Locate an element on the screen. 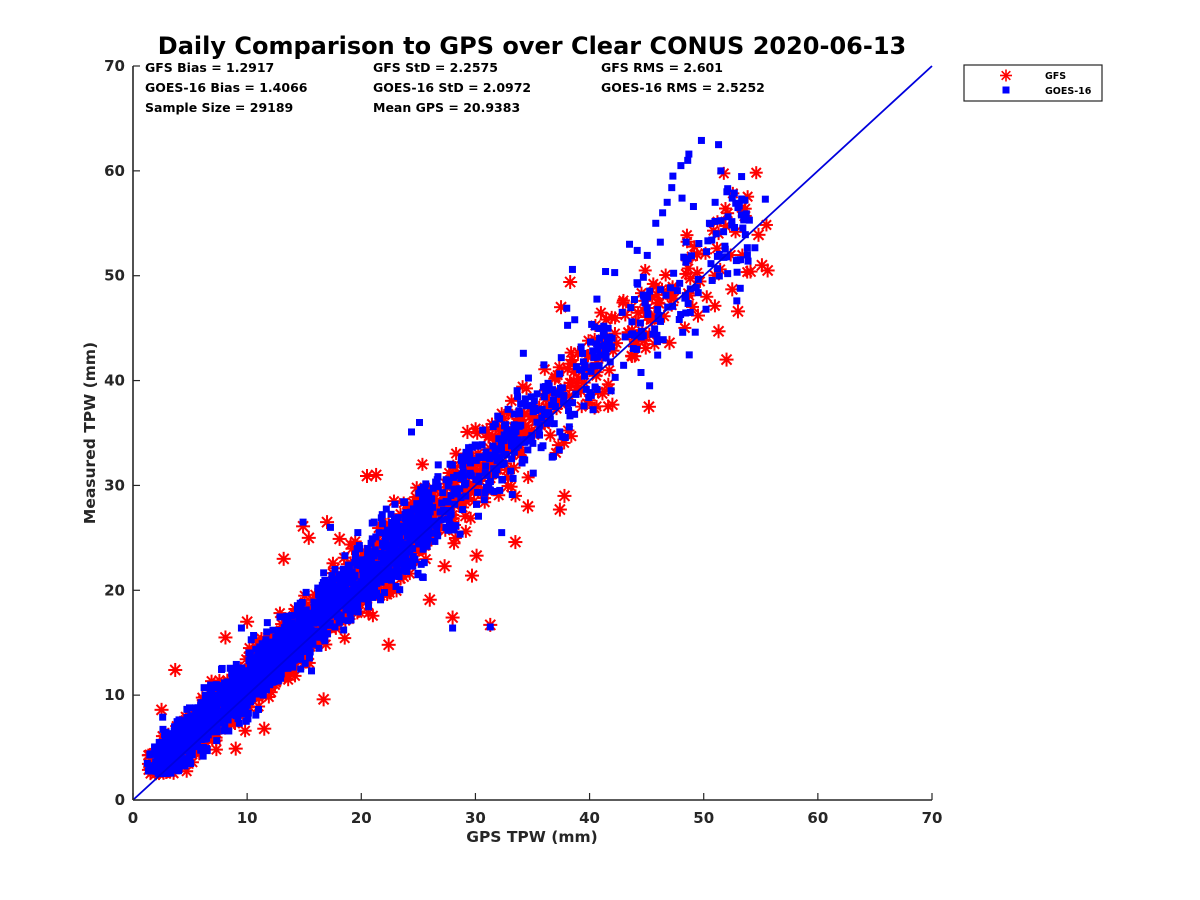 The image size is (1200, 900). legend-gfs-asterisk is located at coordinates (1006, 75).